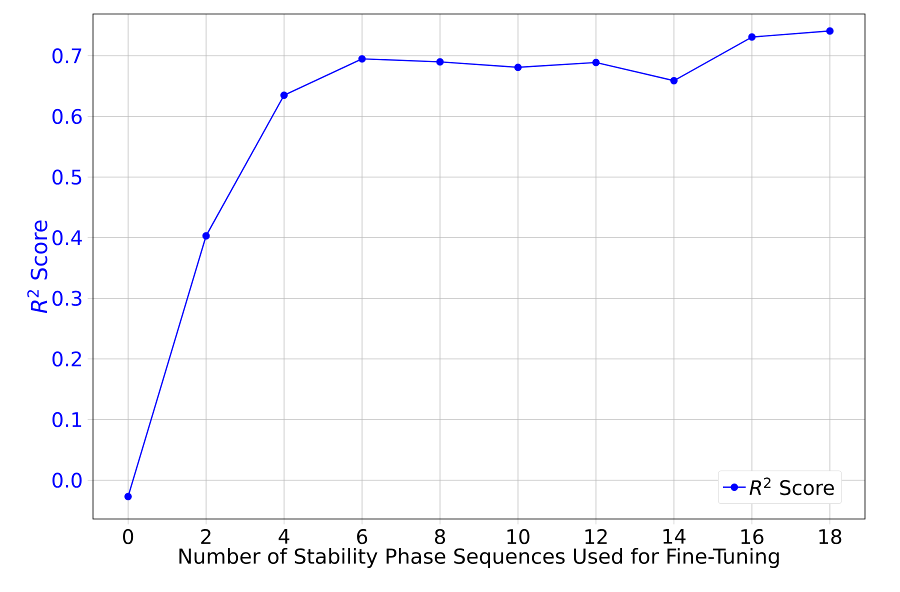 The image size is (900, 592). Describe the element at coordinates (67, 298) in the screenshot. I see `y-tick-label: 0.3` at that location.